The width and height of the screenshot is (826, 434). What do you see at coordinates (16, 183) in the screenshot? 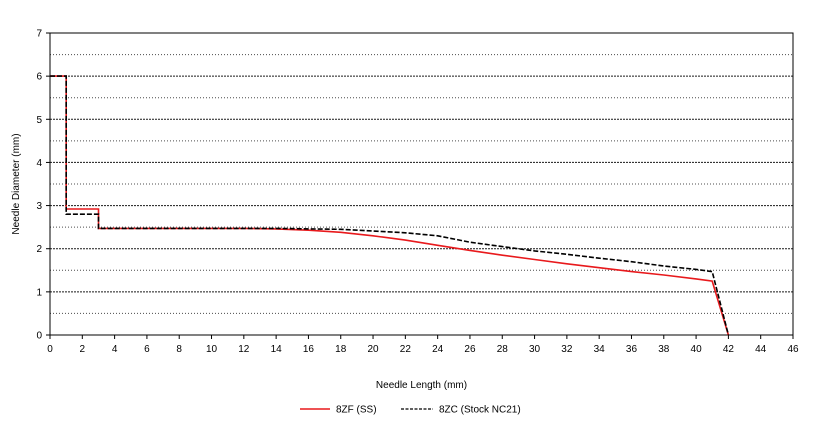
I see `y-axis-title: Needle Diameter (mm)` at bounding box center [16, 183].